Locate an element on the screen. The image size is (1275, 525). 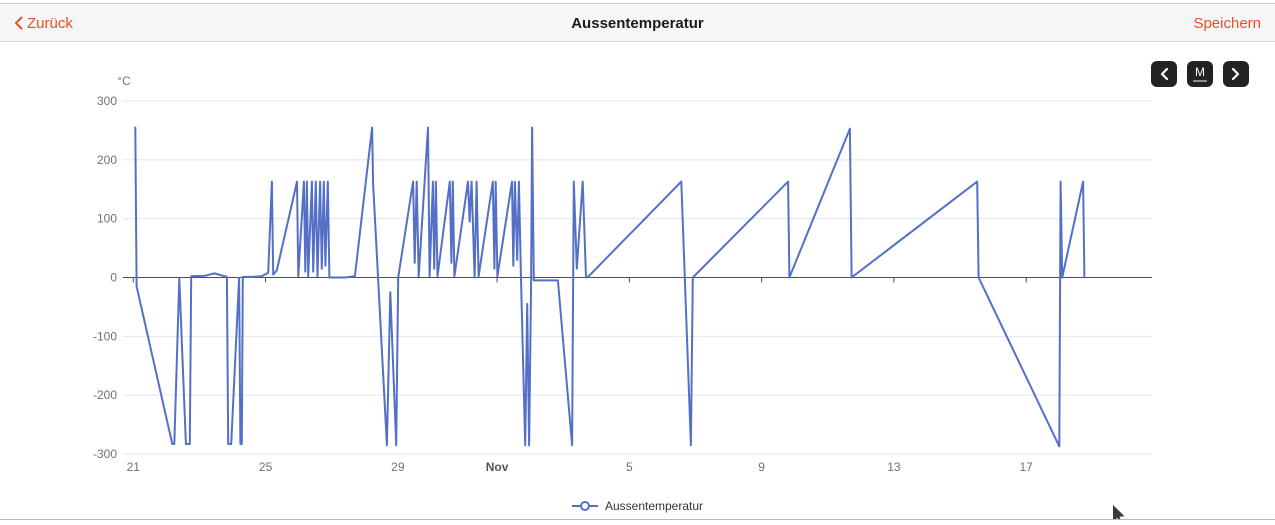
y-axis-label: -100 is located at coordinates (105, 336).